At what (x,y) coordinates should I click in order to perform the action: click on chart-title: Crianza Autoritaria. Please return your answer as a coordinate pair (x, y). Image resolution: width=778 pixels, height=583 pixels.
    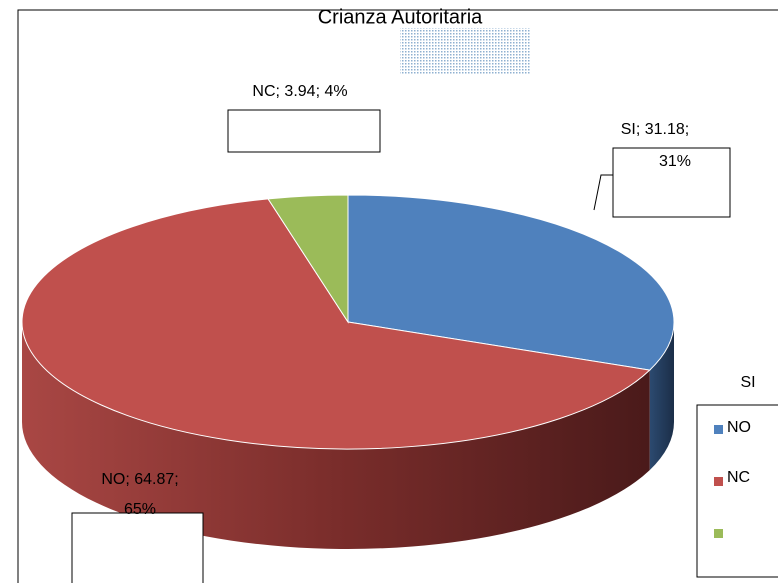
    Looking at the image, I should click on (400, 17).